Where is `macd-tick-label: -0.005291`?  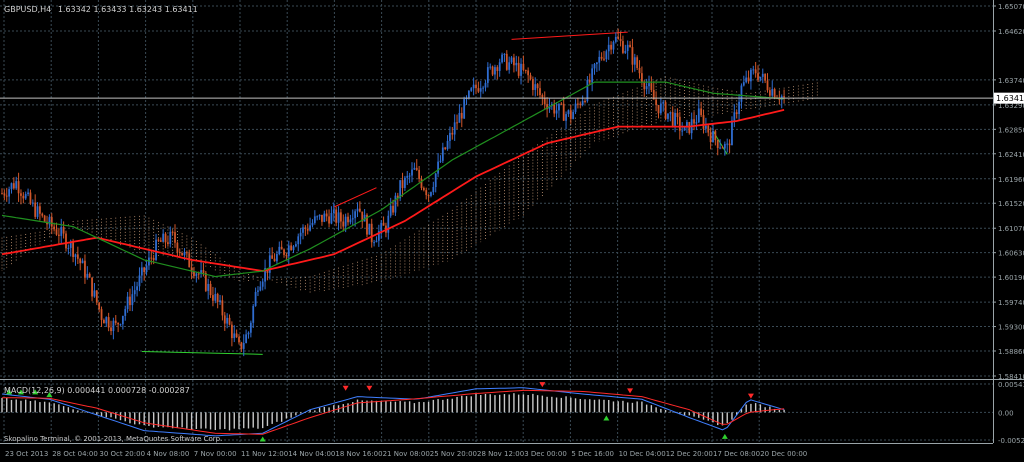
macd-tick-label: -0.005291 is located at coordinates (1011, 441).